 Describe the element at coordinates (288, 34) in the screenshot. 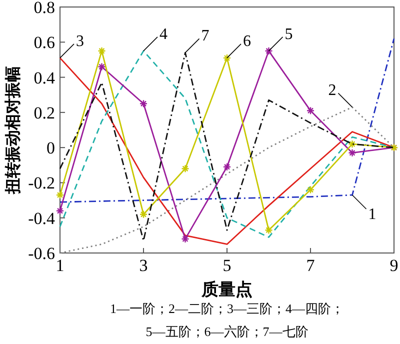

I see `series-label: 5` at that location.